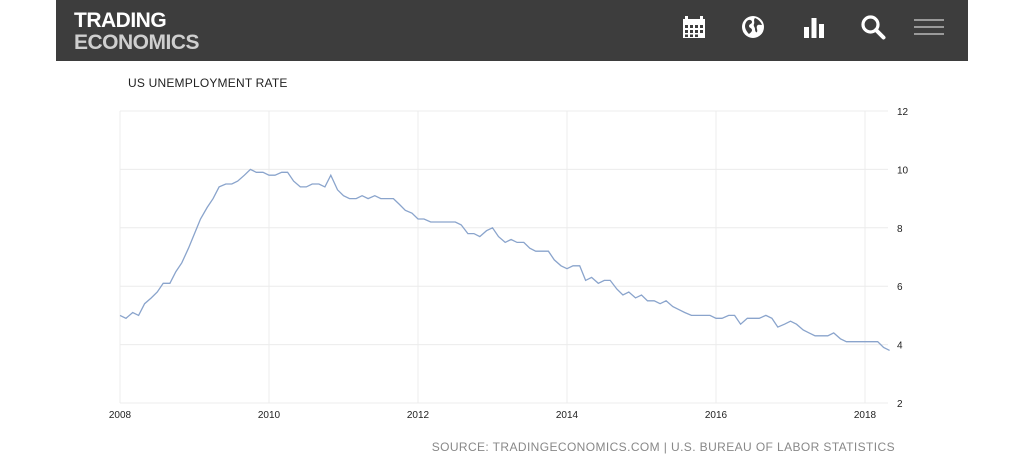 This screenshot has width=1024, height=472. What do you see at coordinates (903, 170) in the screenshot?
I see `y-tick-label: 10` at bounding box center [903, 170].